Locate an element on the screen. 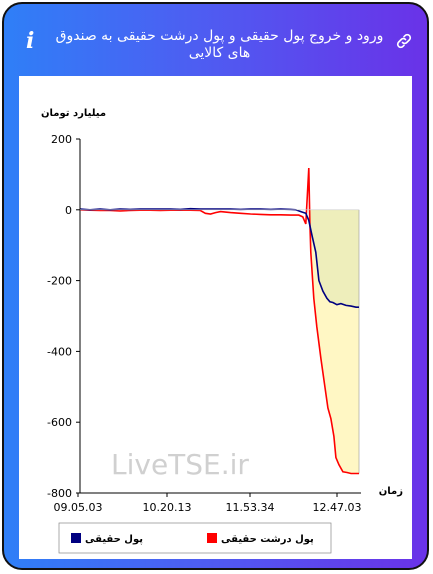 The height and width of the screenshot is (574, 433). legend: پول حقیقی پول درشت حقیقی is located at coordinates (195, 538).